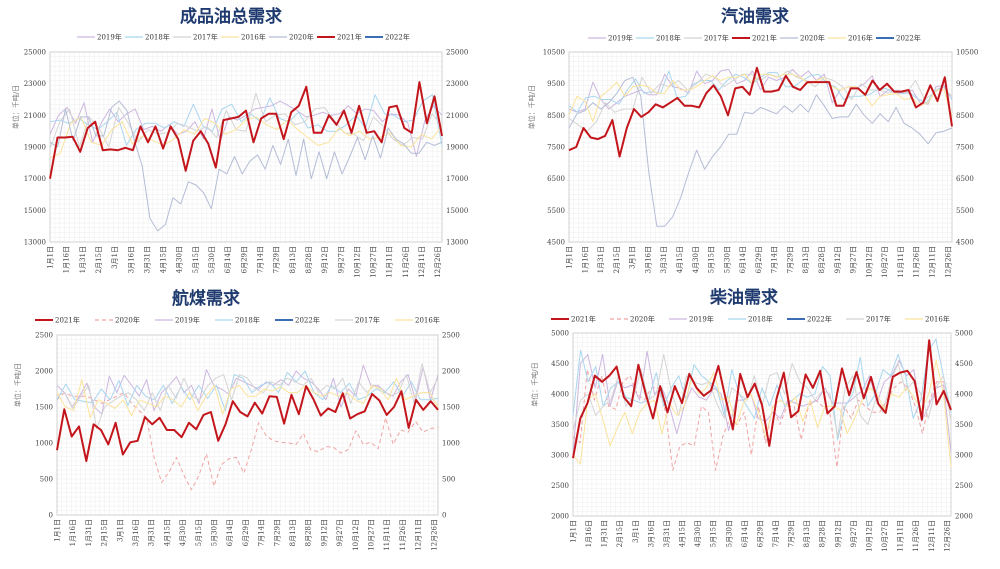 This screenshot has height=569, width=1000. Describe the element at coordinates (406, 262) in the screenshot. I see `x-tick-label: 11月26日` at that location.